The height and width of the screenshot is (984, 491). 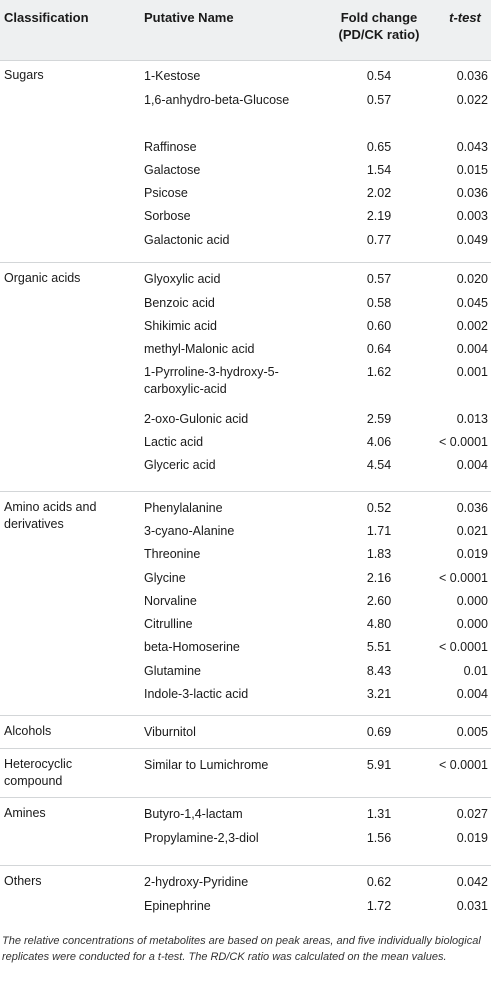 I want to click on t-test-value: 0.022, so click(x=472, y=100).